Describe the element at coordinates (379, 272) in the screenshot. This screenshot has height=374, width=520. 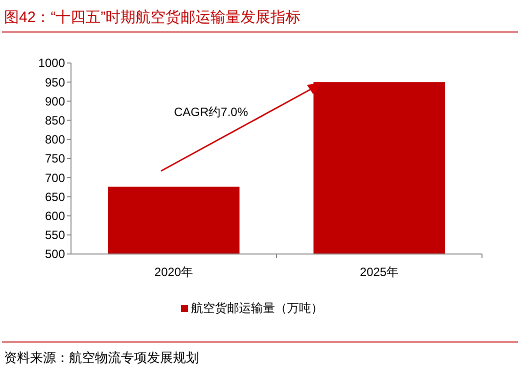
I see `x-tick-label: 2025年` at that location.